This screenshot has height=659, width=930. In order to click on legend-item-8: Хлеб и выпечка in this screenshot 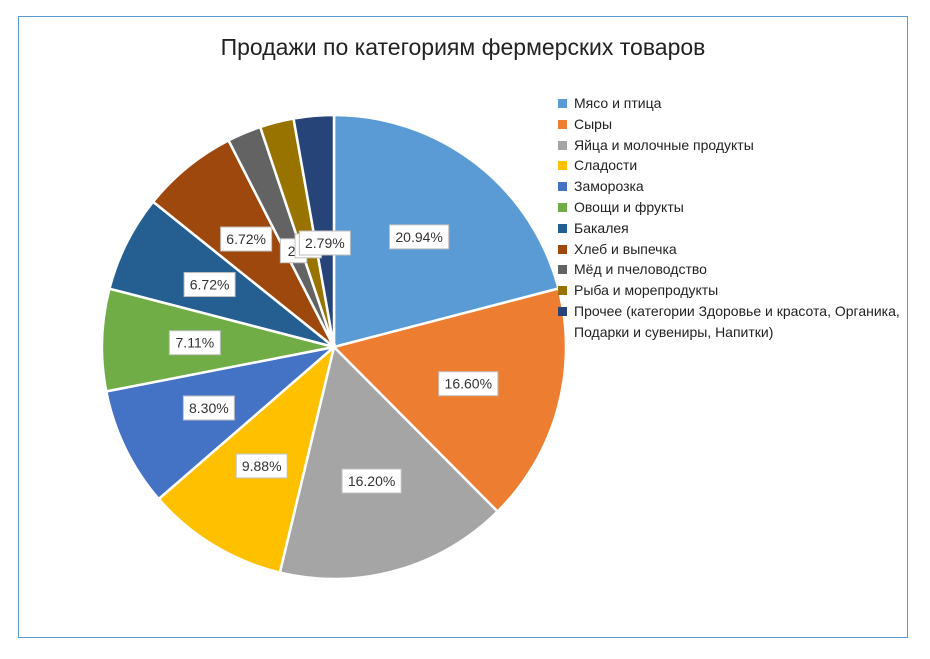, I will do `click(730, 249)`.